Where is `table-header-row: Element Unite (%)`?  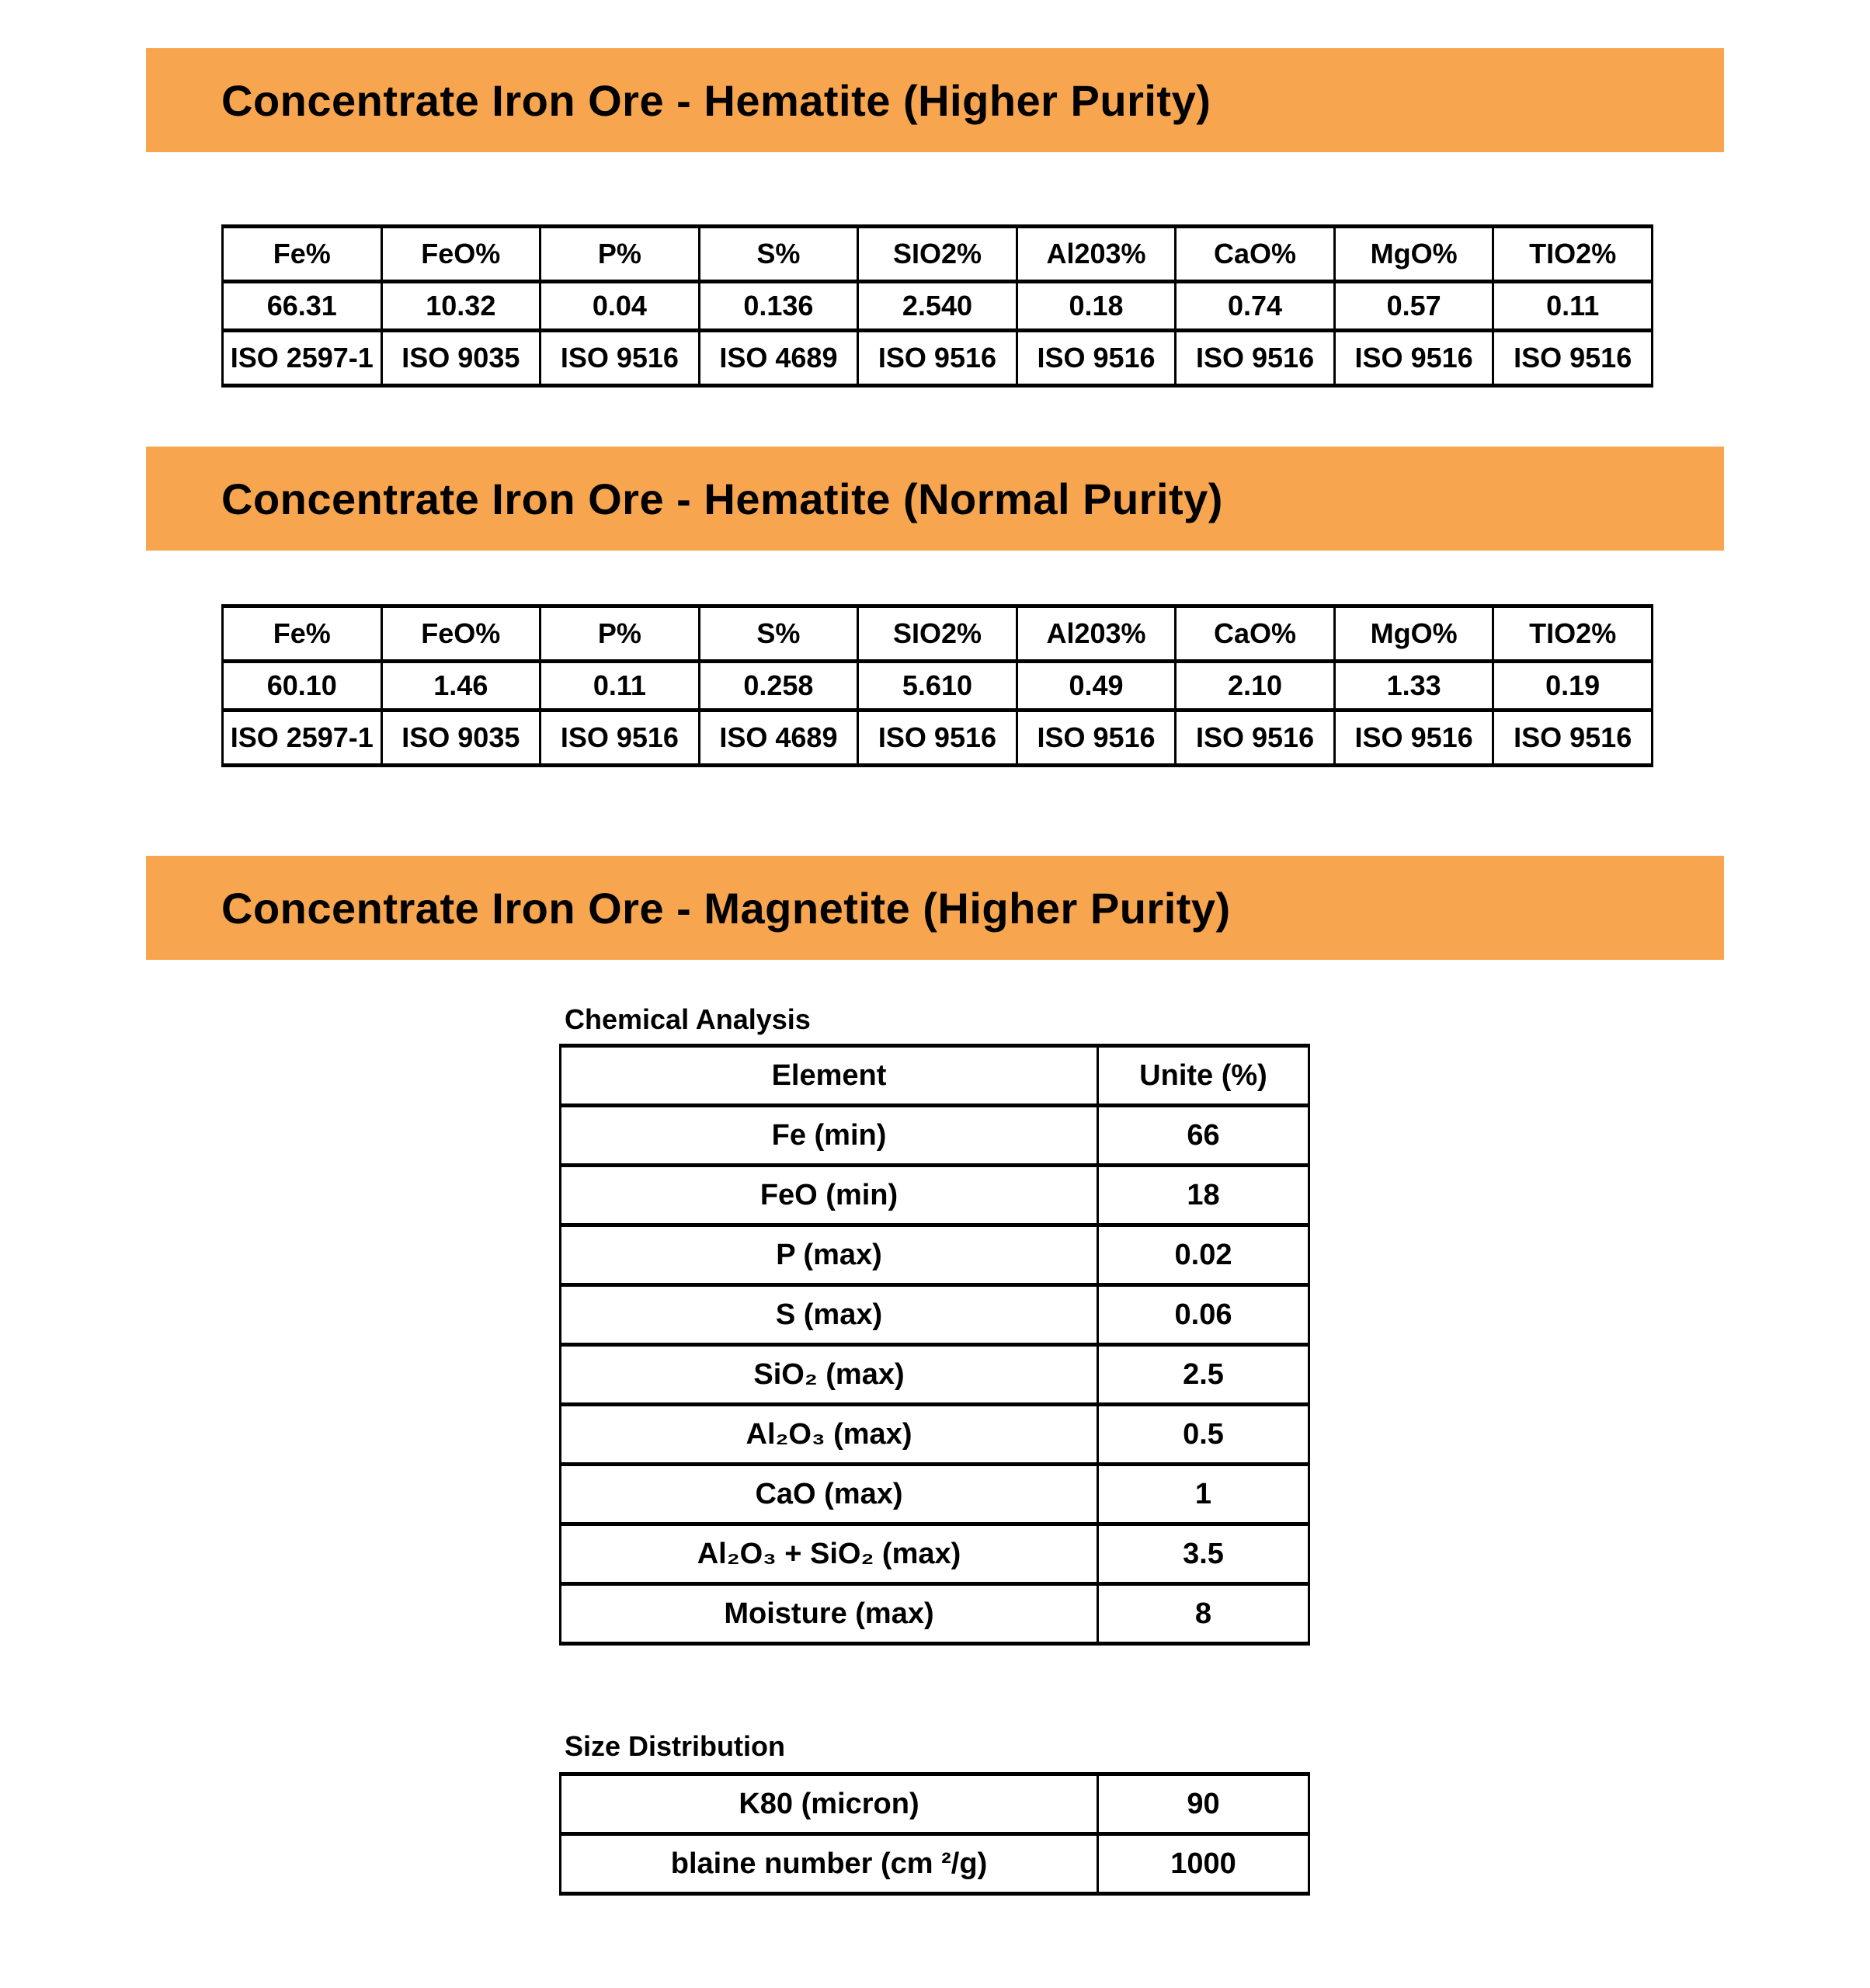 table-header-row: Element Unite (%) is located at coordinates (934, 1075).